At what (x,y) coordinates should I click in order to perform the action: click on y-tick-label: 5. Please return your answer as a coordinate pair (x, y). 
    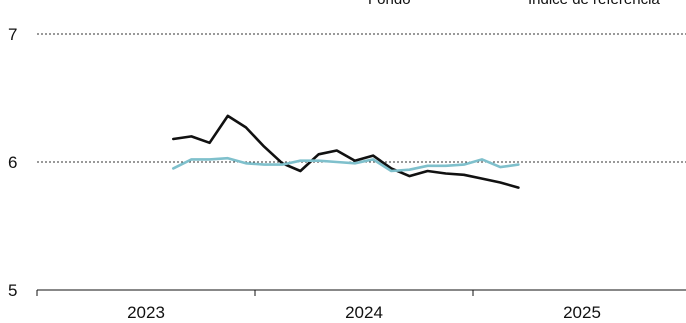
    Looking at the image, I should click on (12, 290).